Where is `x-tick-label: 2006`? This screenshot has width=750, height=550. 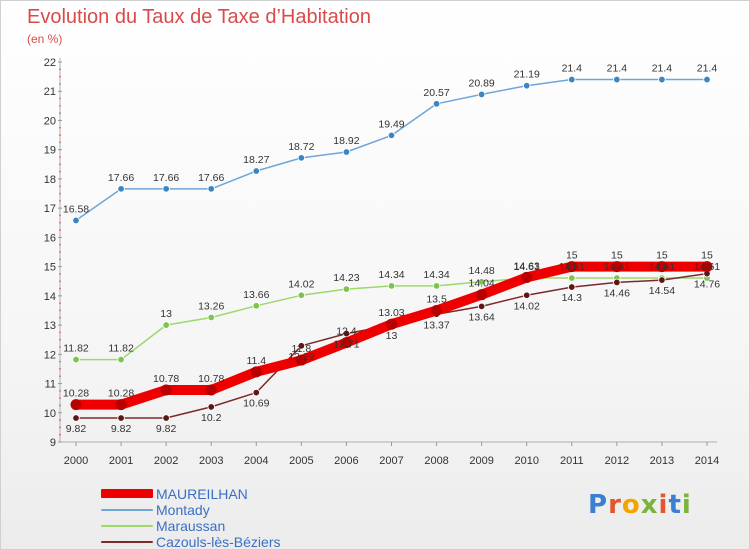
x-tick-label: 2006 is located at coordinates (346, 461).